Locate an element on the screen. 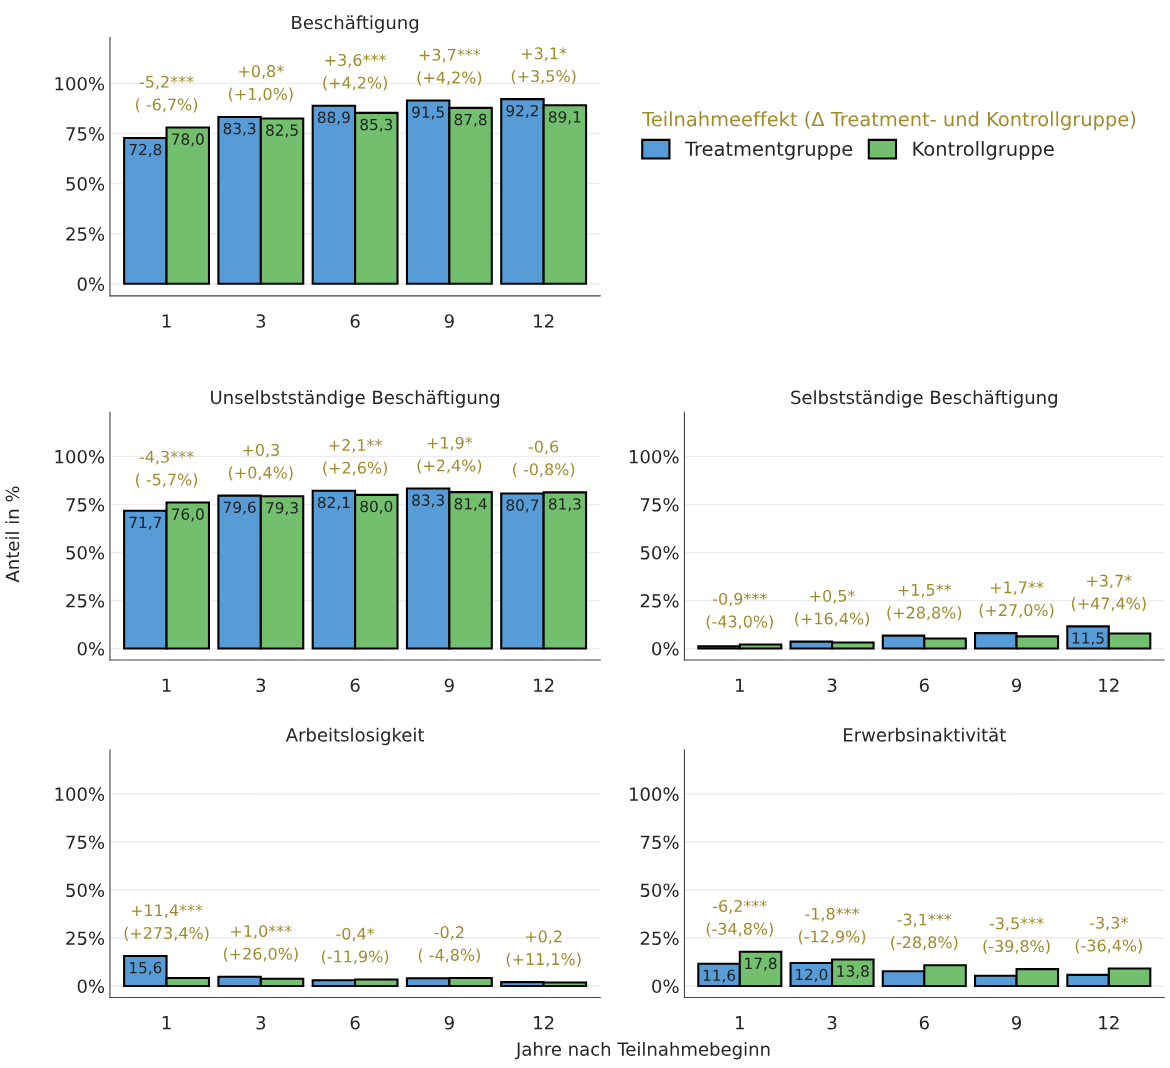  chart-title: Erwerbsinaktivität is located at coordinates (925, 734).